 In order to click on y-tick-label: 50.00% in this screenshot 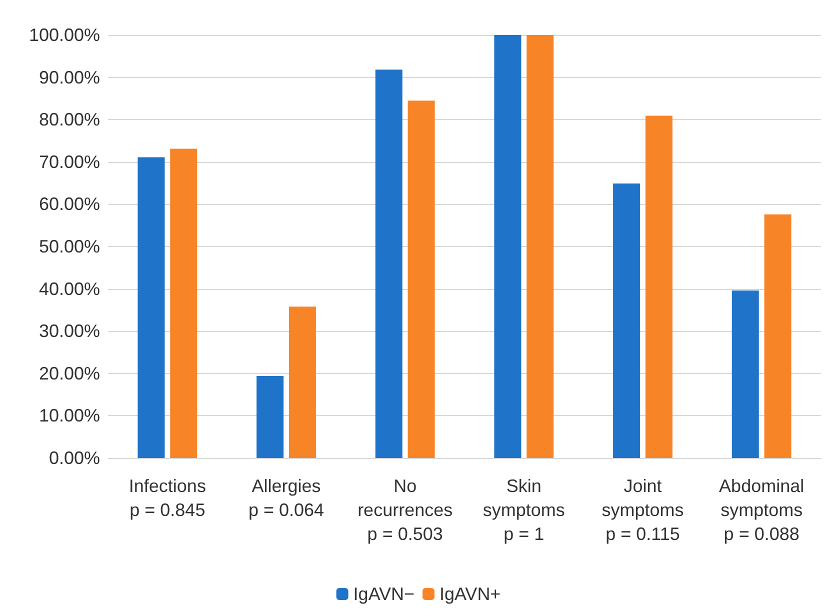, I will do `click(69, 246)`.